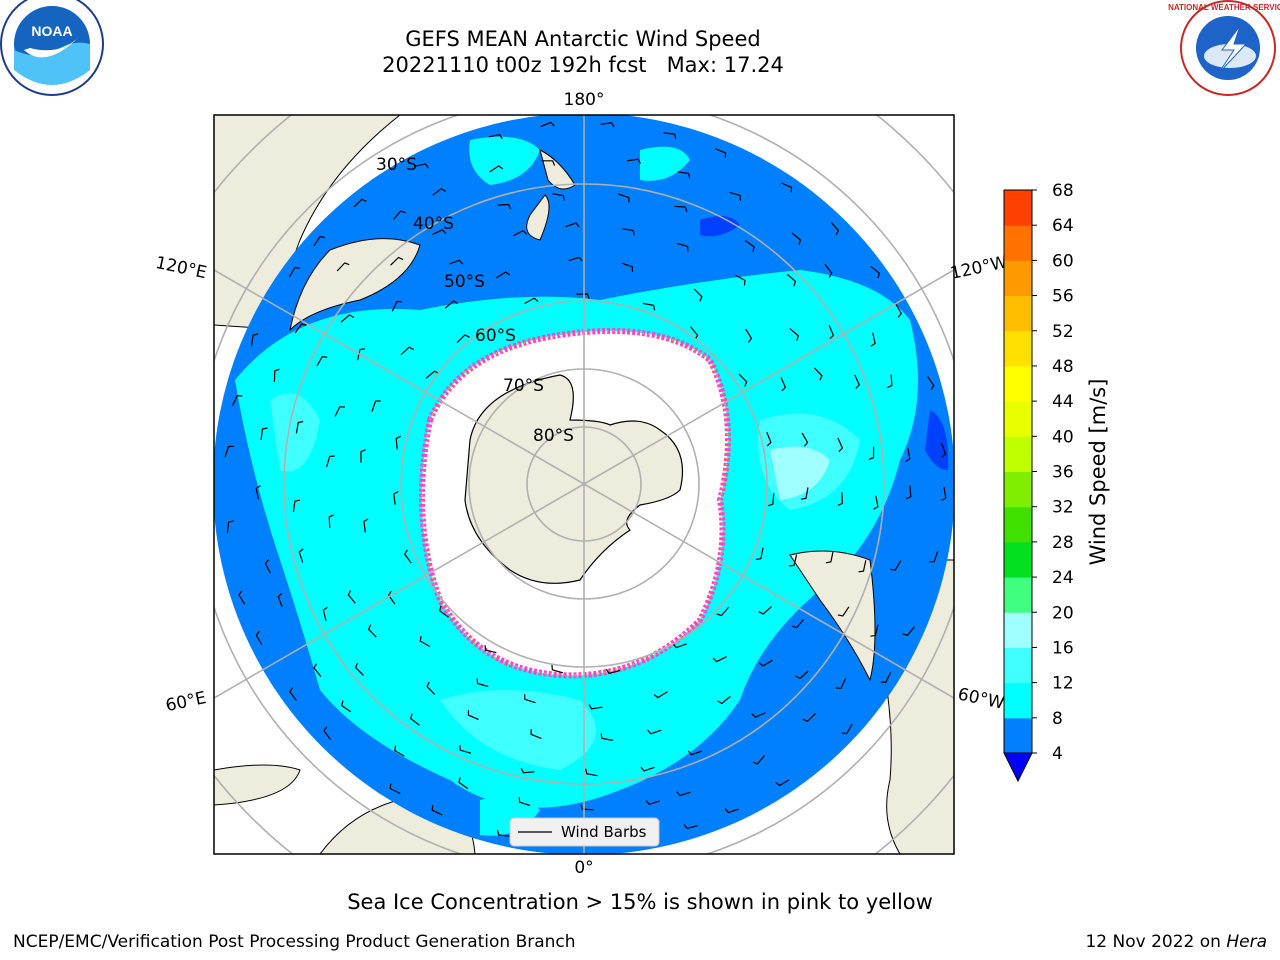  I want to click on colorbar-tick-label: 32, so click(1063, 508).